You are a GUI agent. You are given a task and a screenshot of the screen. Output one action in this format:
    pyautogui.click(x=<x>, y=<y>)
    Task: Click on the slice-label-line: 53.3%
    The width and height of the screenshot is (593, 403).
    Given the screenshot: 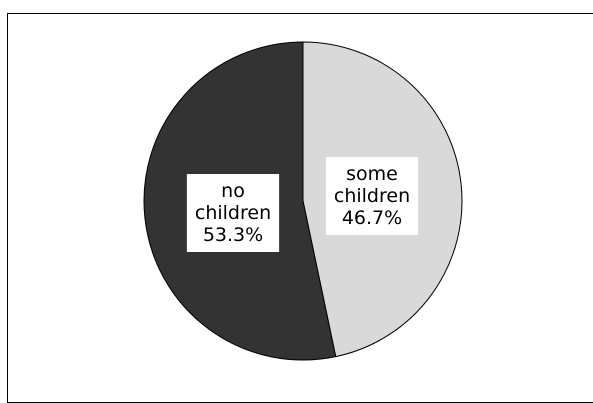 What is the action you would take?
    pyautogui.click(x=233, y=235)
    